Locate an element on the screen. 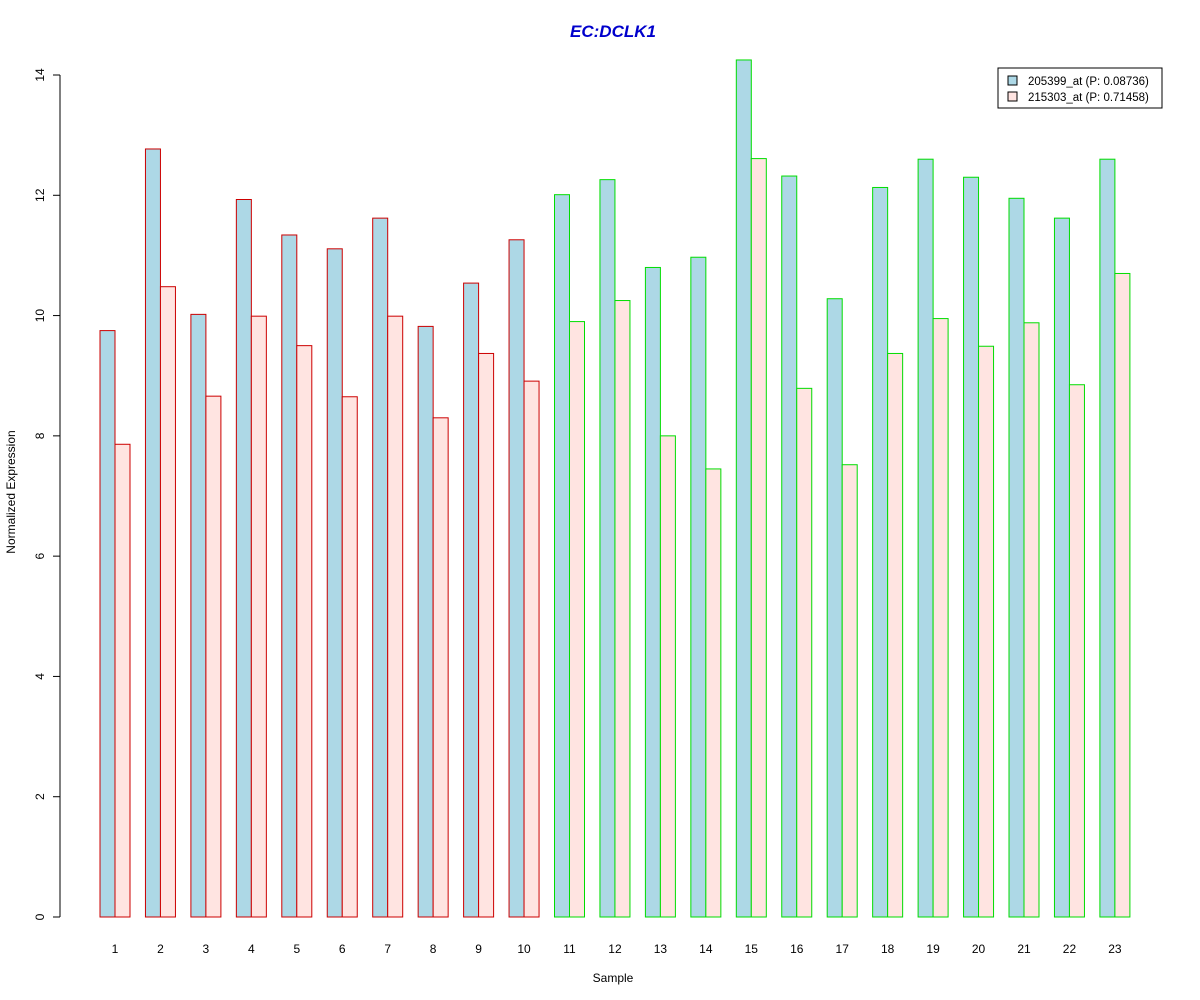  x-tick-label: 1 is located at coordinates (115, 949).